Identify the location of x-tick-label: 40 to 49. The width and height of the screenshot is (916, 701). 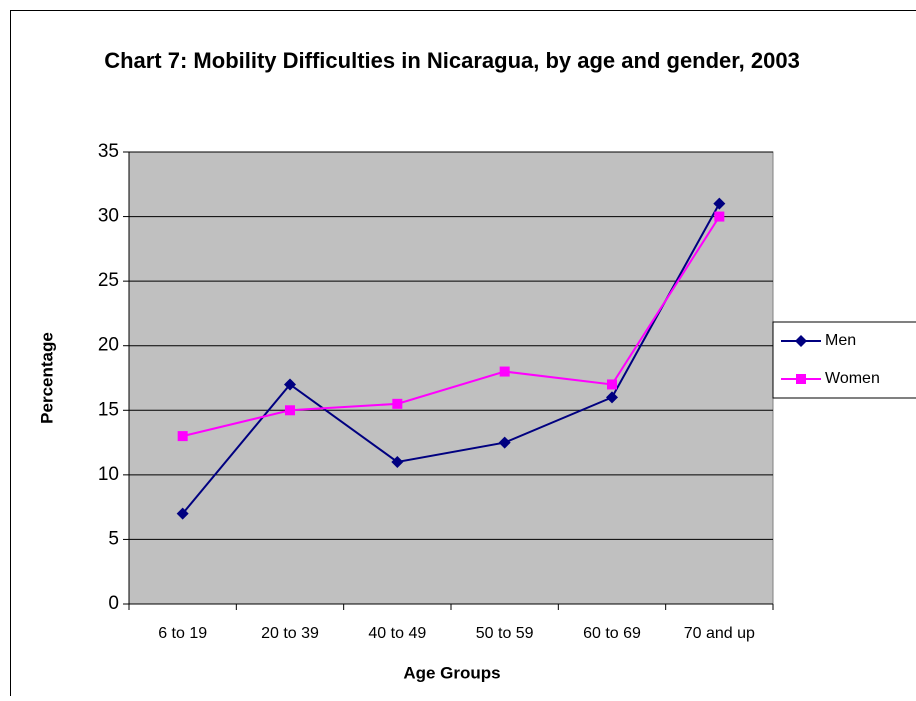
(397, 633).